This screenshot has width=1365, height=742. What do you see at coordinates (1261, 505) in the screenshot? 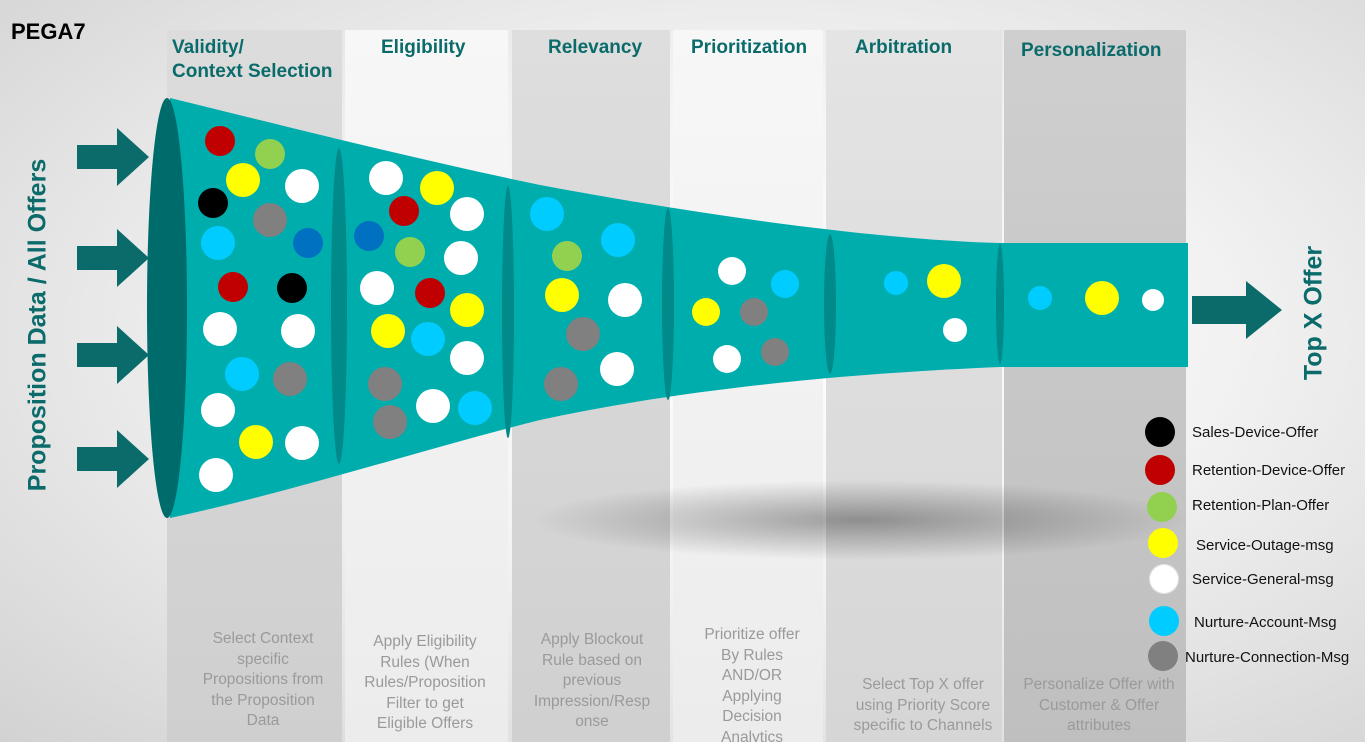
I see `legend-label: Retention-Plan-Offer` at bounding box center [1261, 505].